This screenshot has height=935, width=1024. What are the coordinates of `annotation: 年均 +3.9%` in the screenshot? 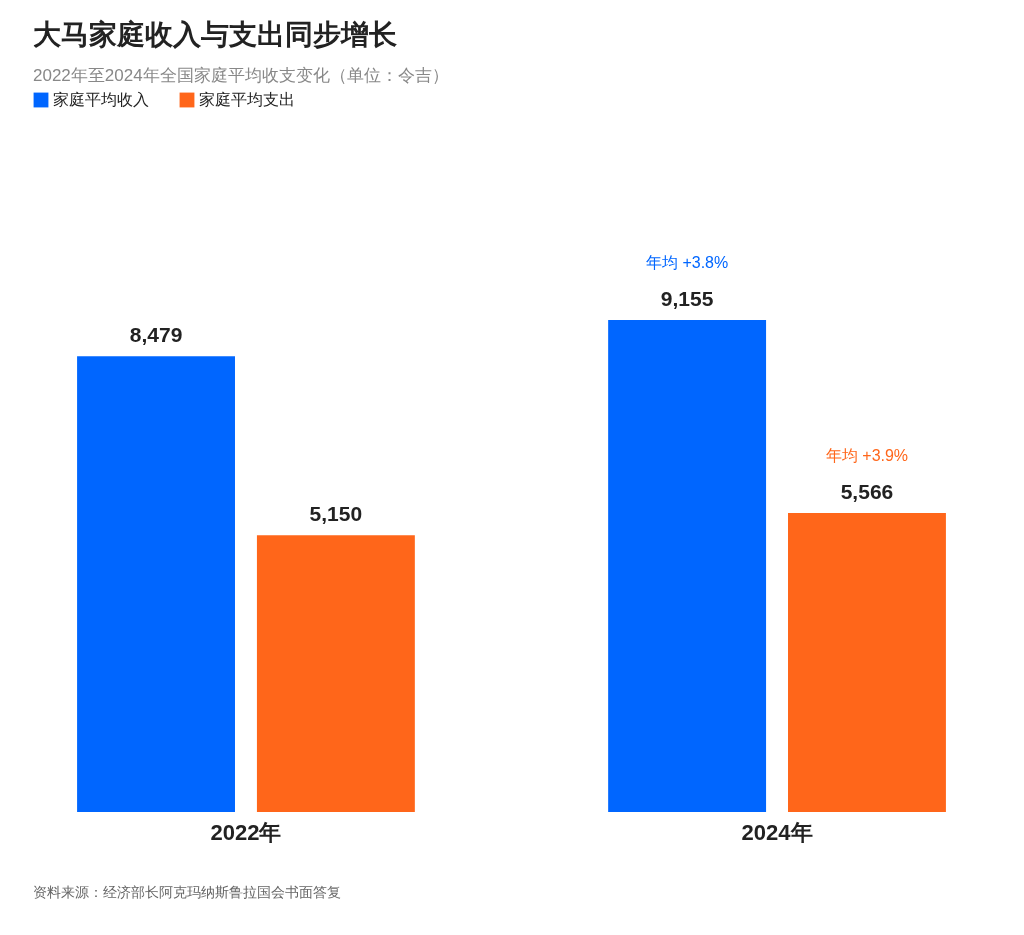 It's located at (867, 455).